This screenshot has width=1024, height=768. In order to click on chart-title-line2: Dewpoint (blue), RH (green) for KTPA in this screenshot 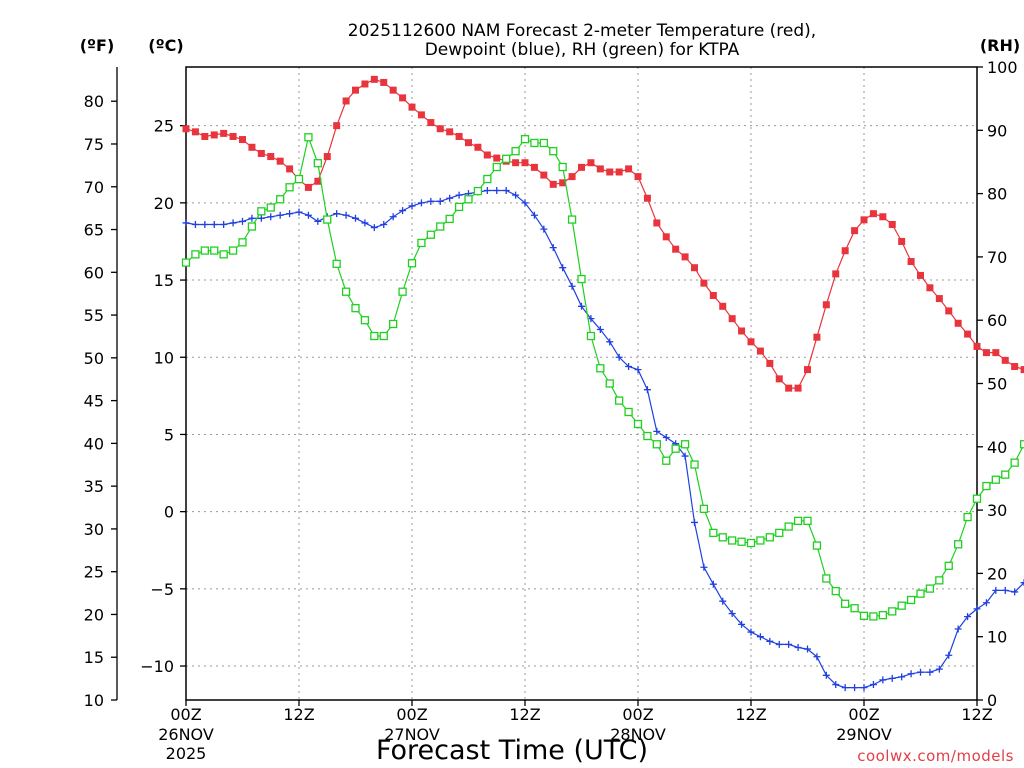, I will do `click(582, 50)`.